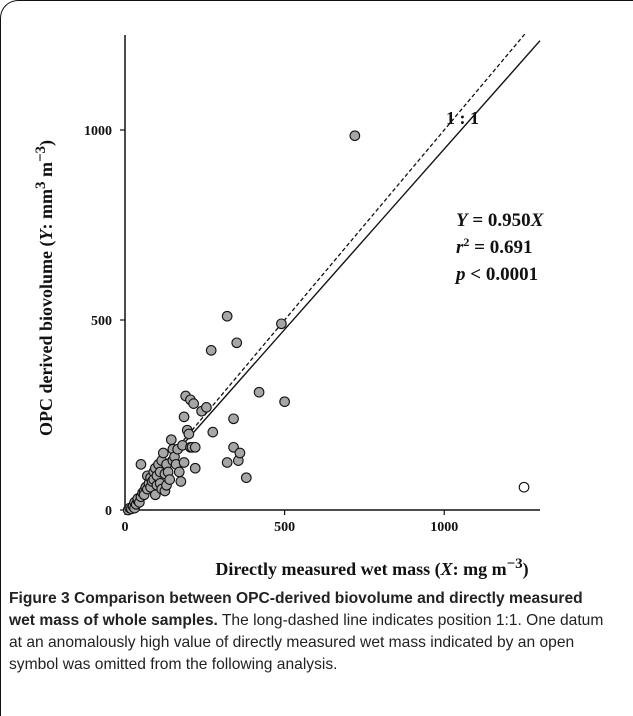  I want to click on y-tick-label: 0, so click(108, 511).